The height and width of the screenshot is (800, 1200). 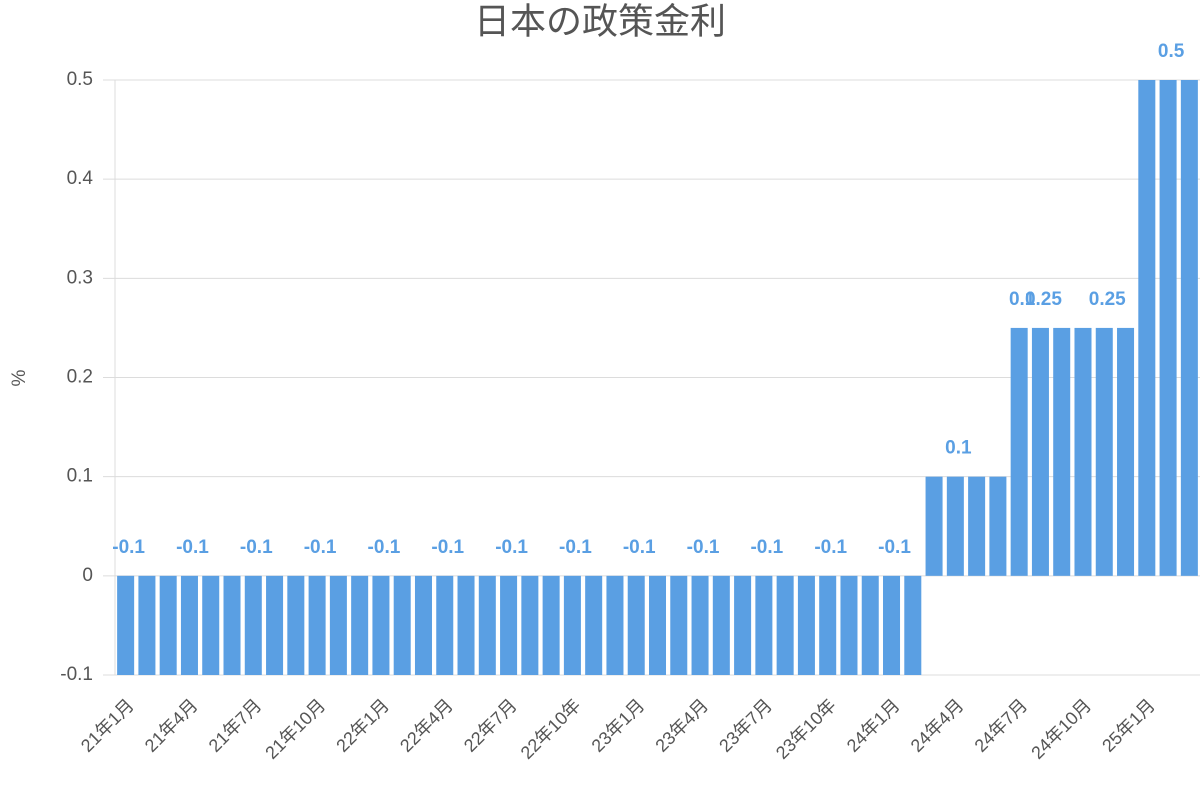 I want to click on y-tick-label: 0.1, so click(x=80, y=476).